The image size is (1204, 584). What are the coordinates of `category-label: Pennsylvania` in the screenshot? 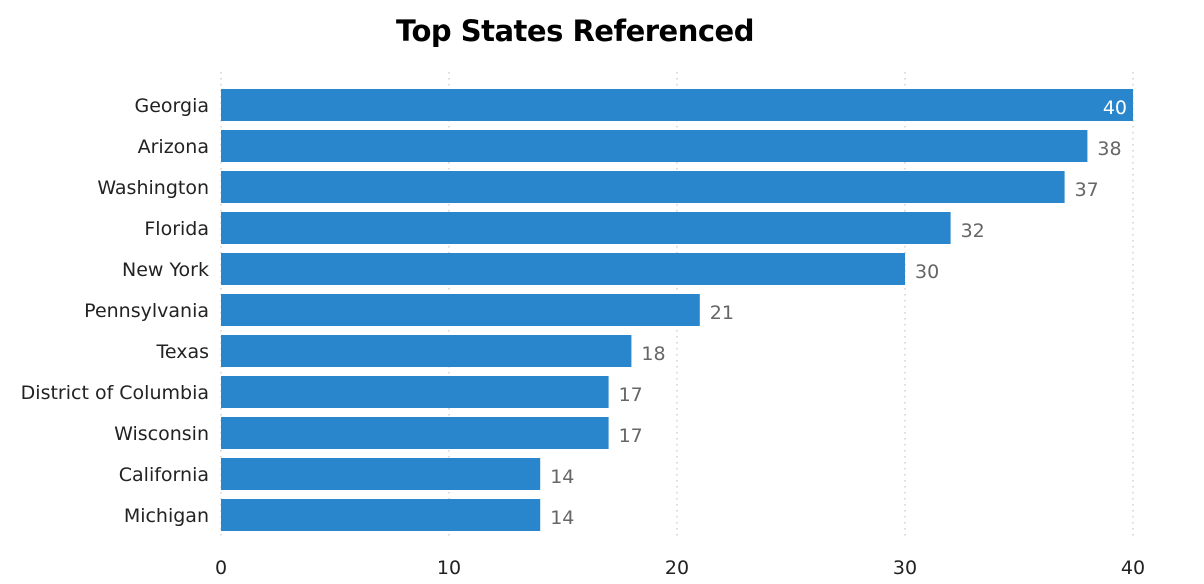 It's located at (146, 311).